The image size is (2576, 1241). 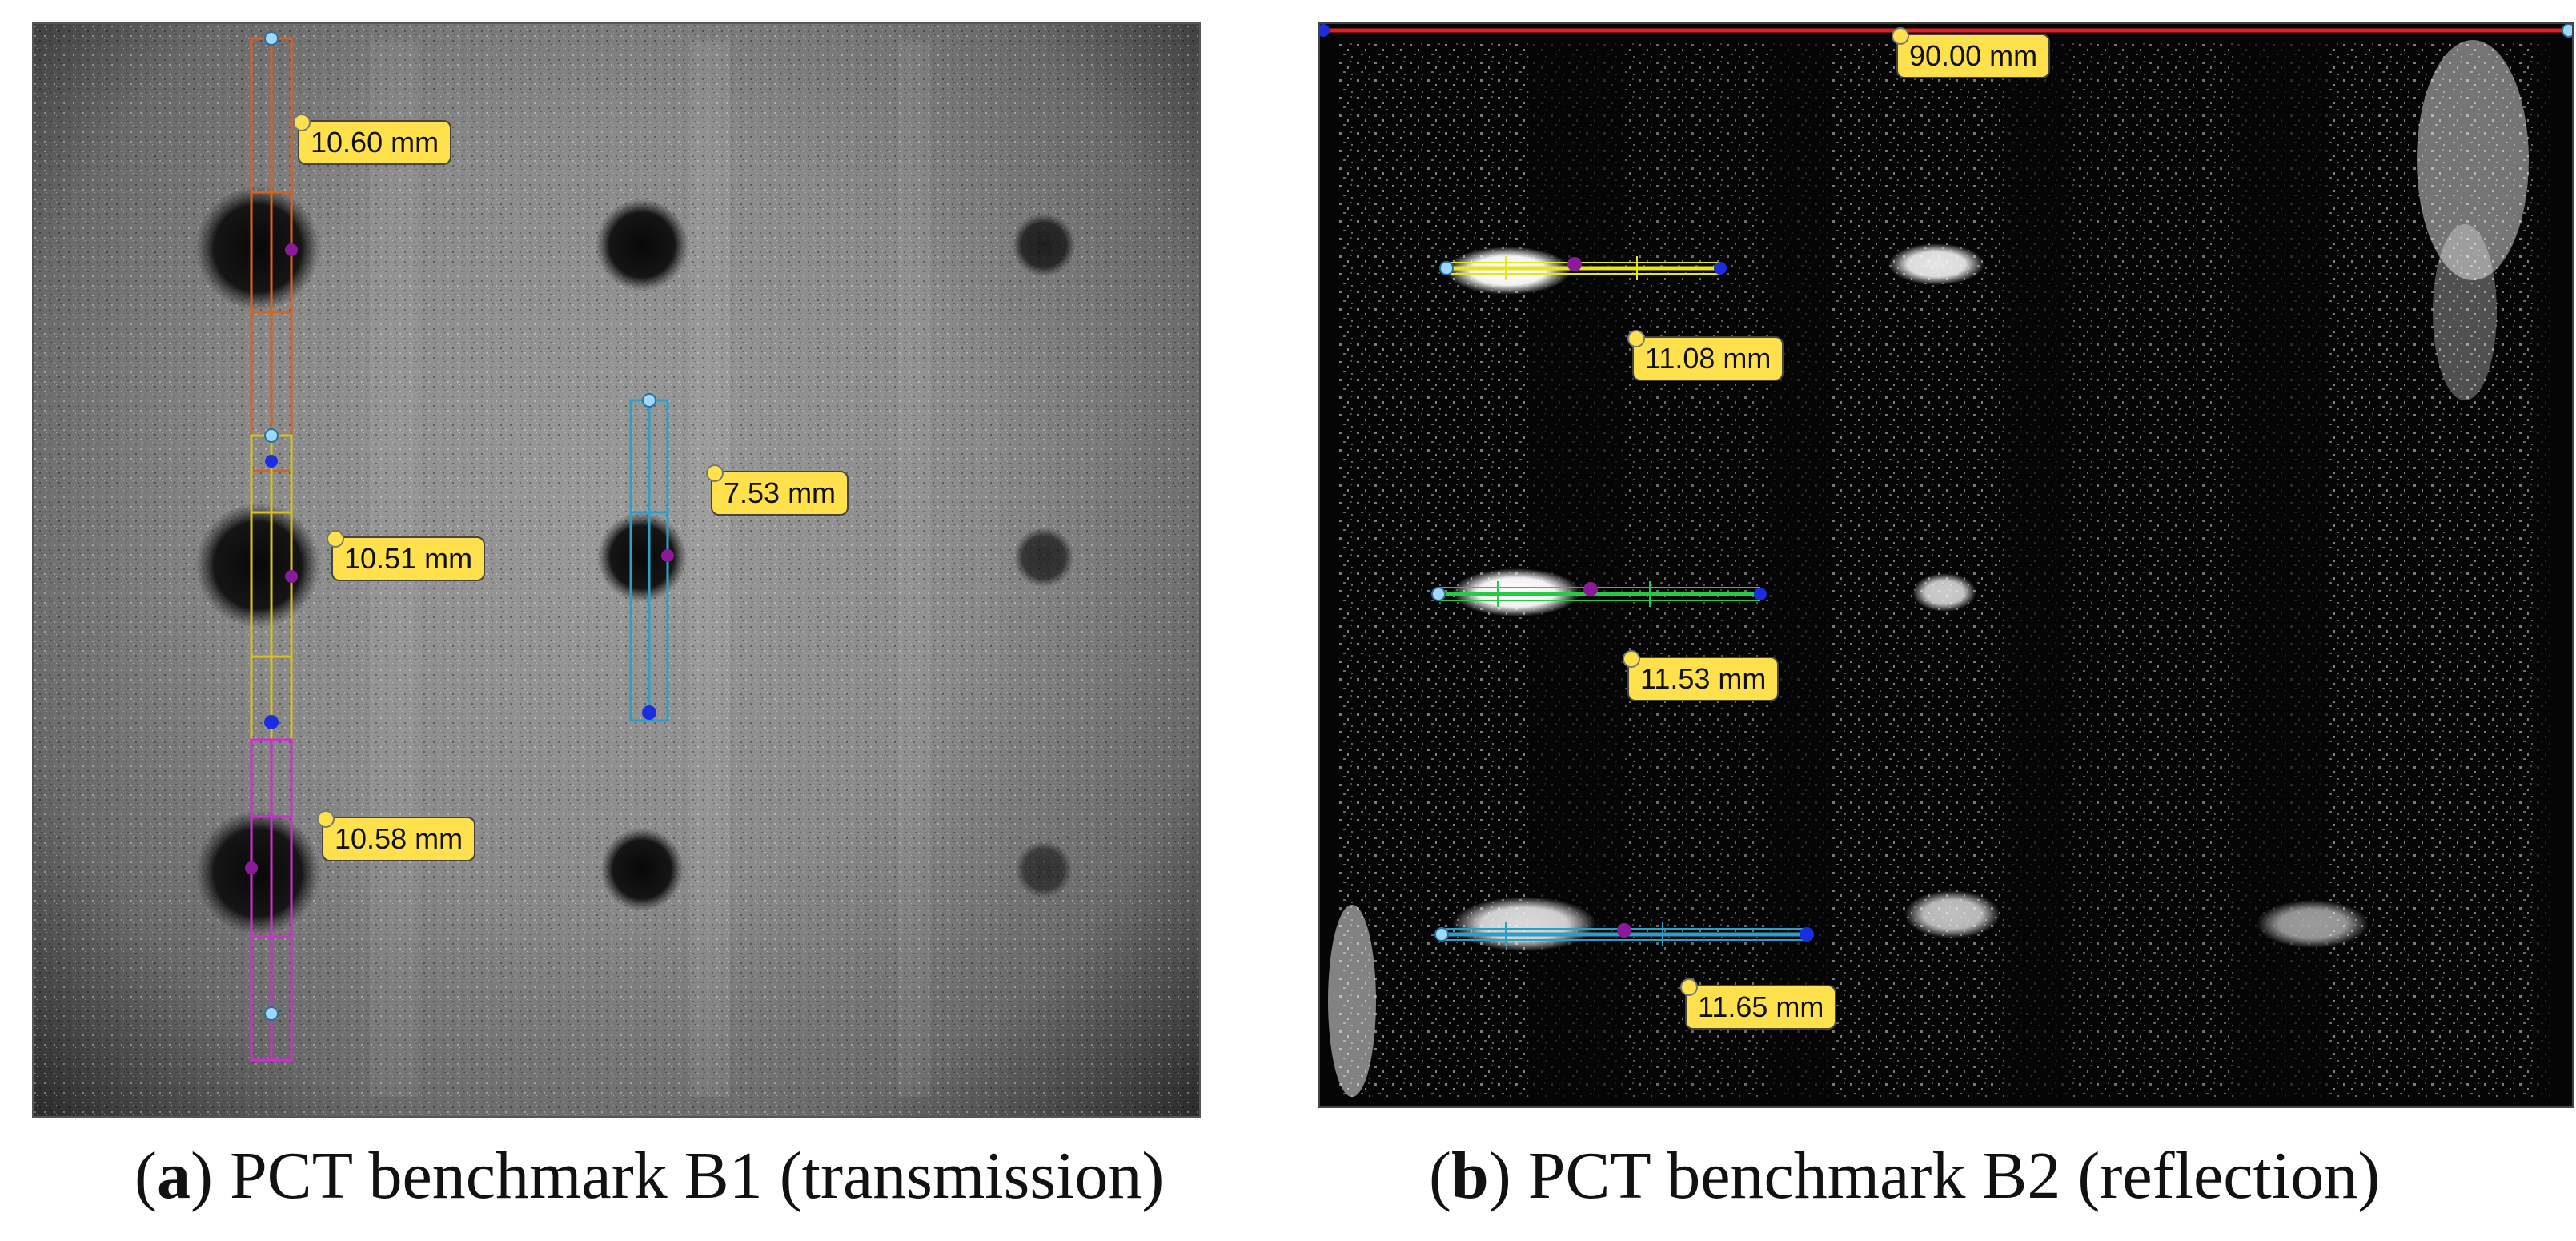 I want to click on caption-text: PCT benchmark B1 (transmission), so click(x=689, y=1176).